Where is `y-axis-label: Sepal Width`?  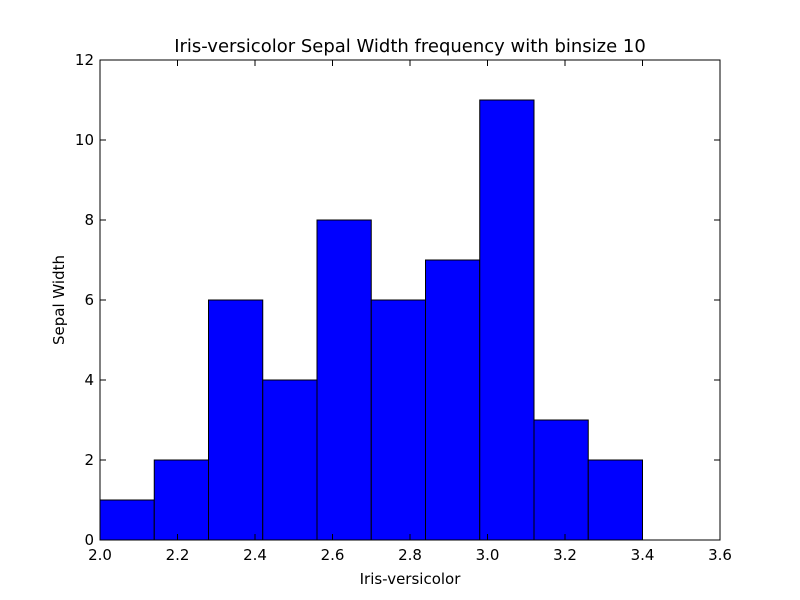 y-axis-label: Sepal Width is located at coordinates (59, 300).